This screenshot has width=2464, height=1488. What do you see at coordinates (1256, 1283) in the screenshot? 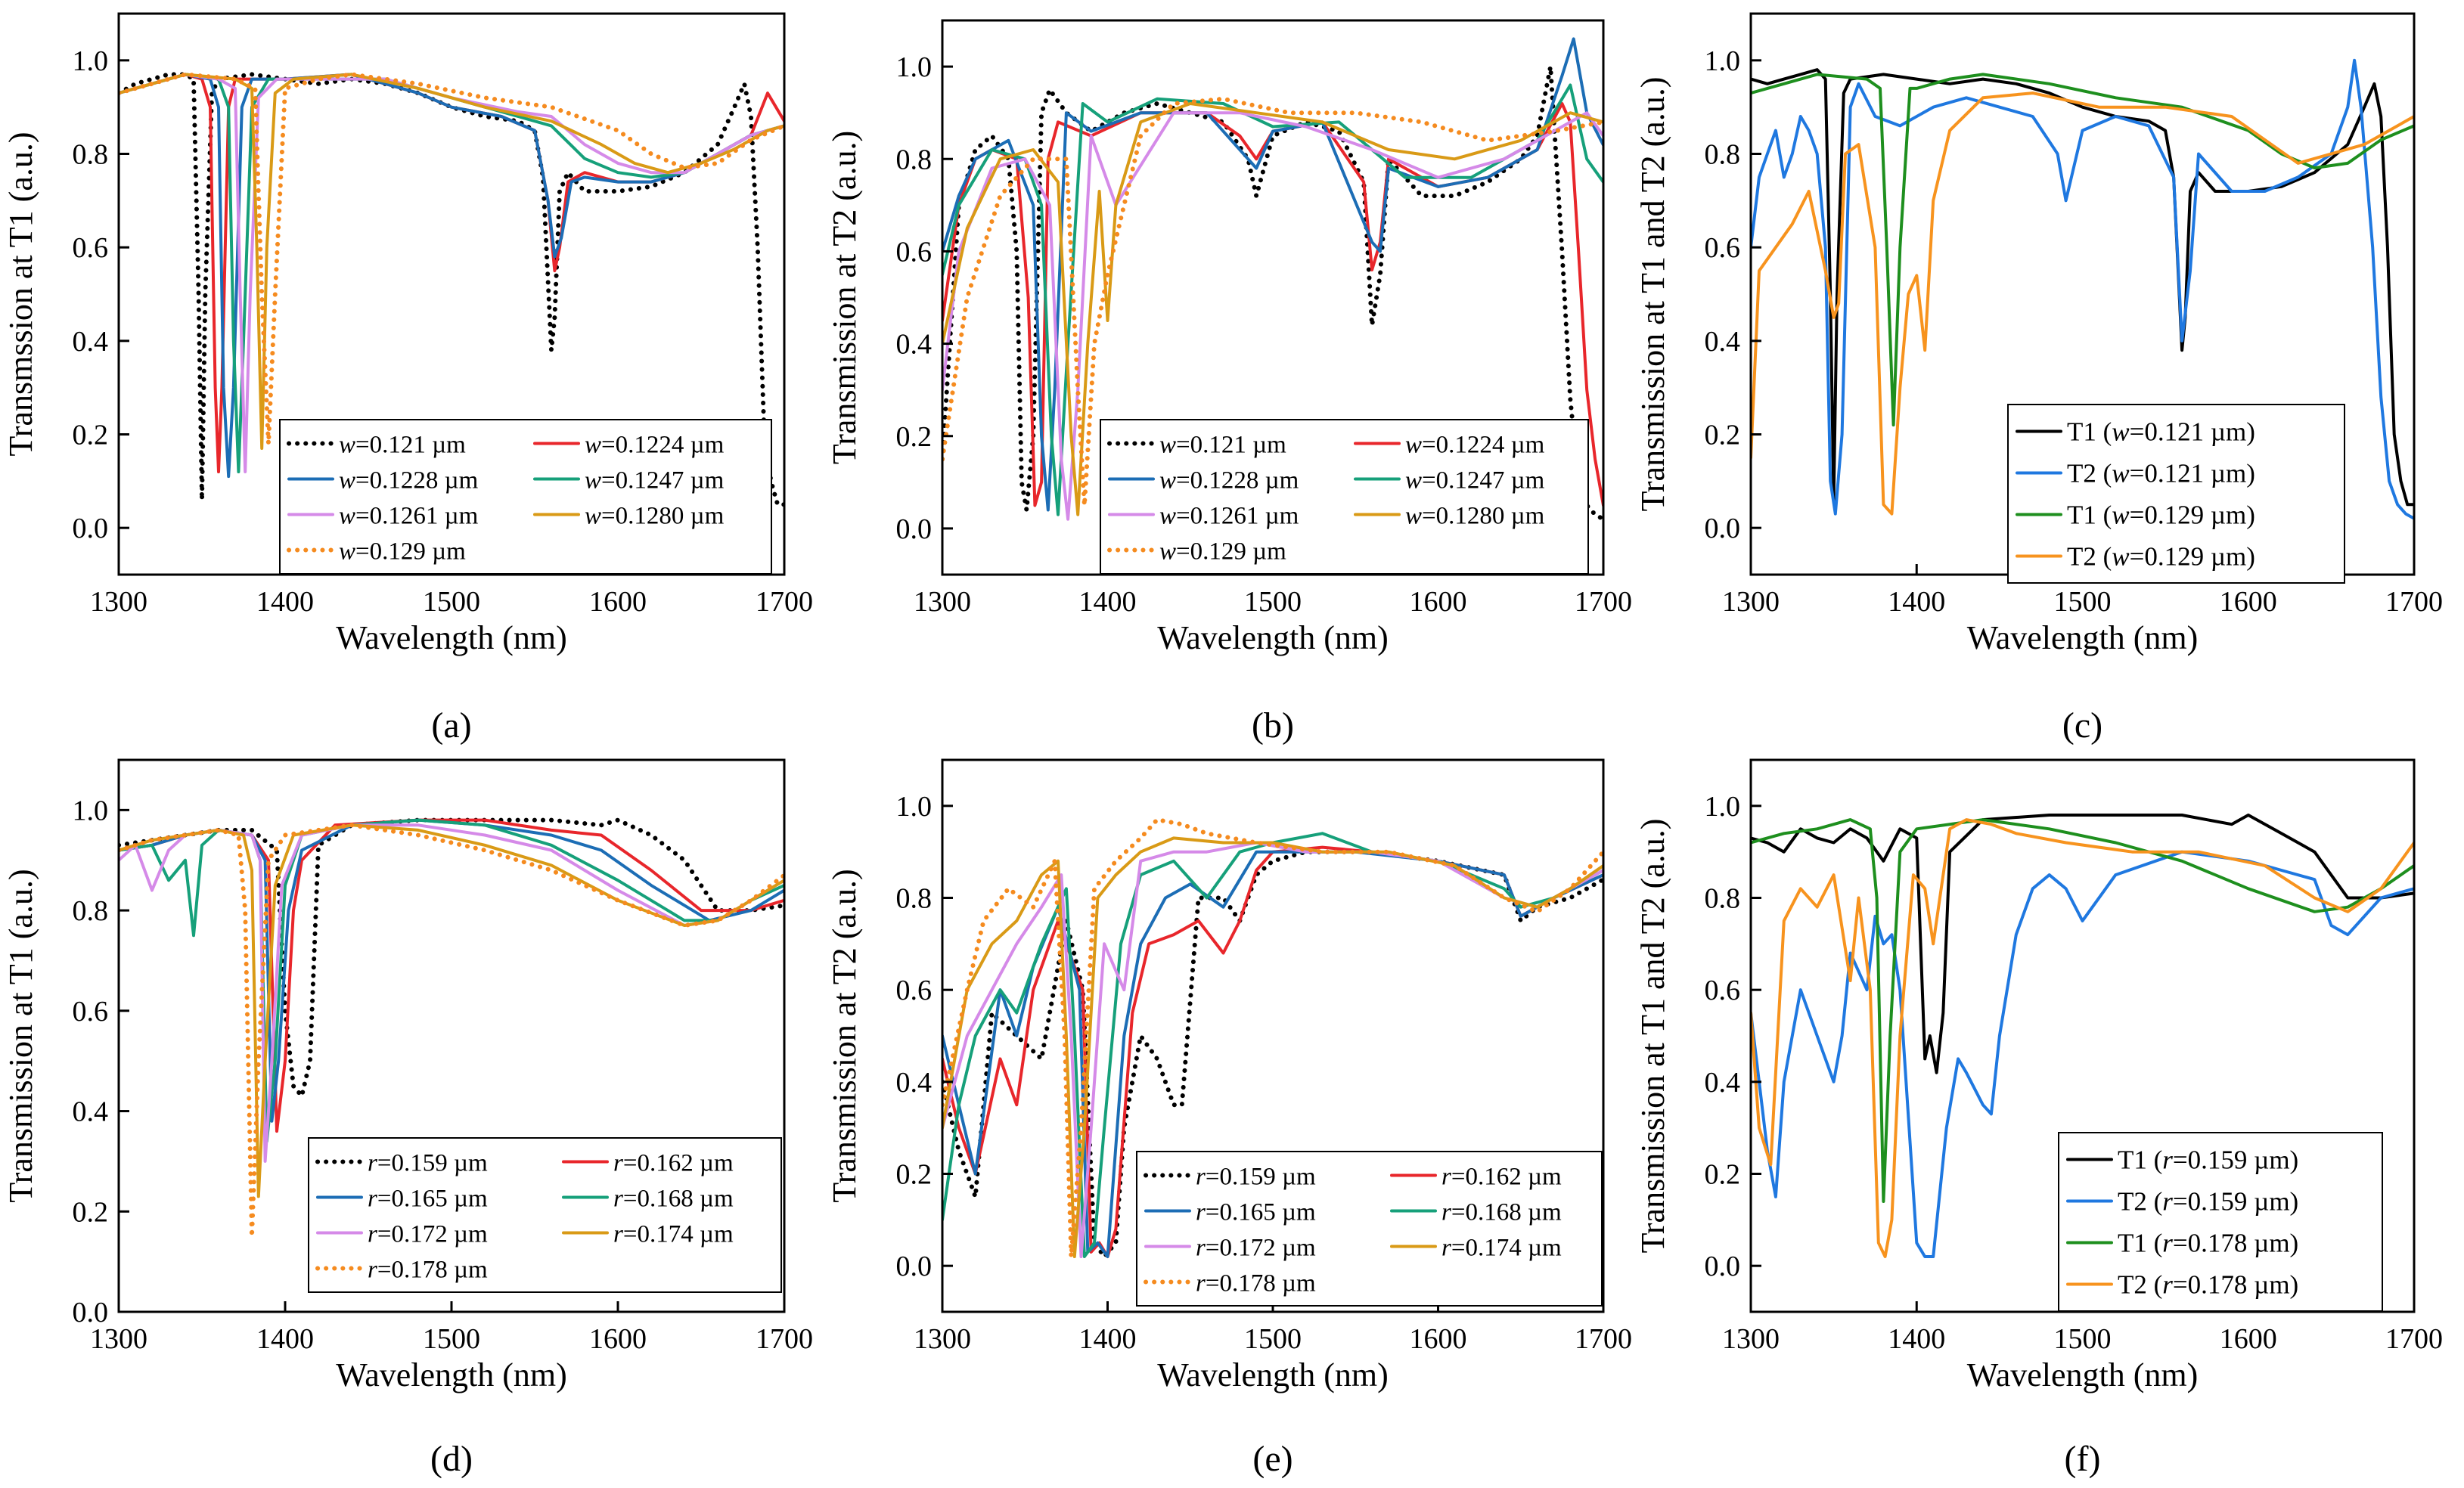
I see `legend-label: r=0.178 µm` at bounding box center [1256, 1283].